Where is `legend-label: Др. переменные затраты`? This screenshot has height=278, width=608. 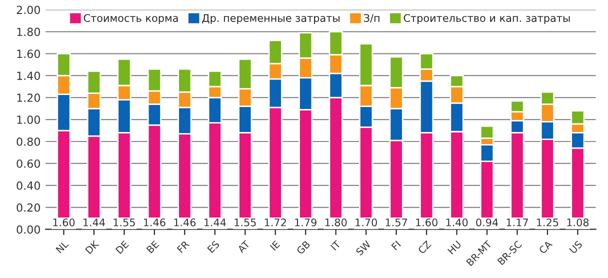 legend-label: Др. переменные затраты is located at coordinates (271, 19).